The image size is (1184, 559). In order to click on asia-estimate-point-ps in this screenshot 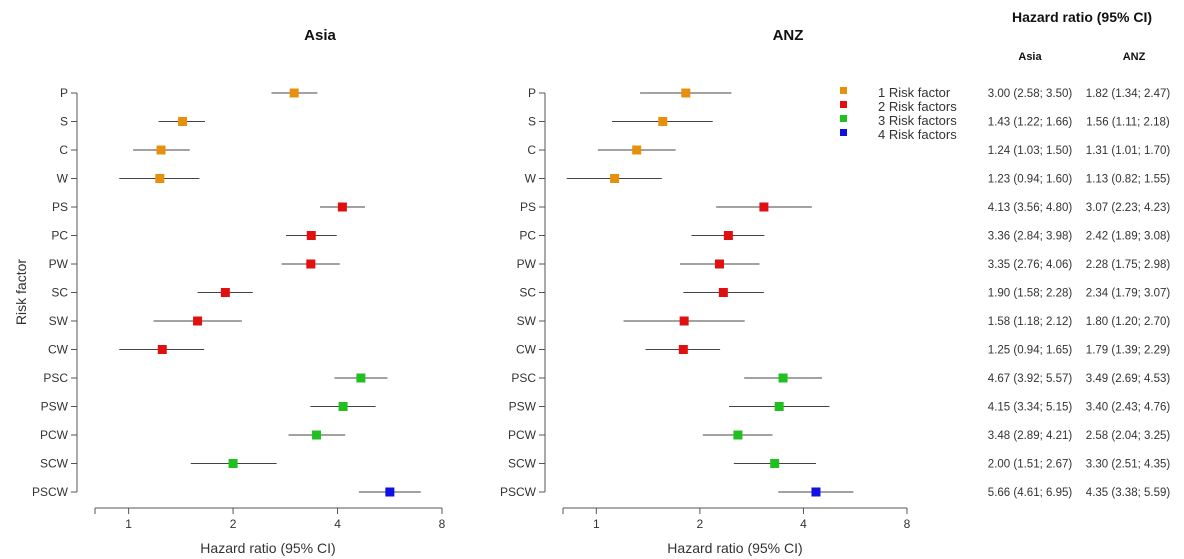, I will do `click(342, 207)`.